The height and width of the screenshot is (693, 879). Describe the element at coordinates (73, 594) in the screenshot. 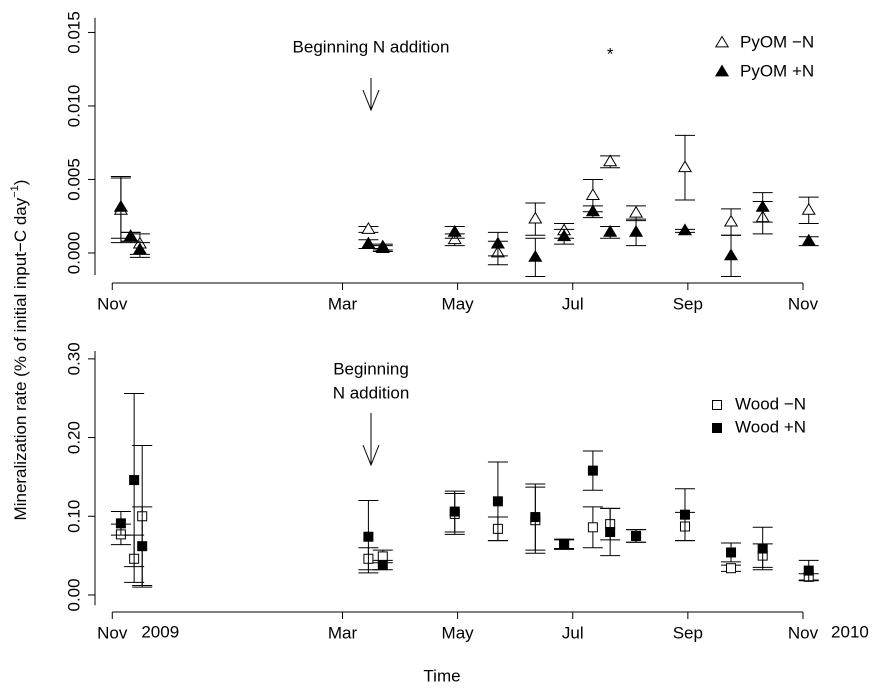

I see `y-tick-label: 0.00` at that location.